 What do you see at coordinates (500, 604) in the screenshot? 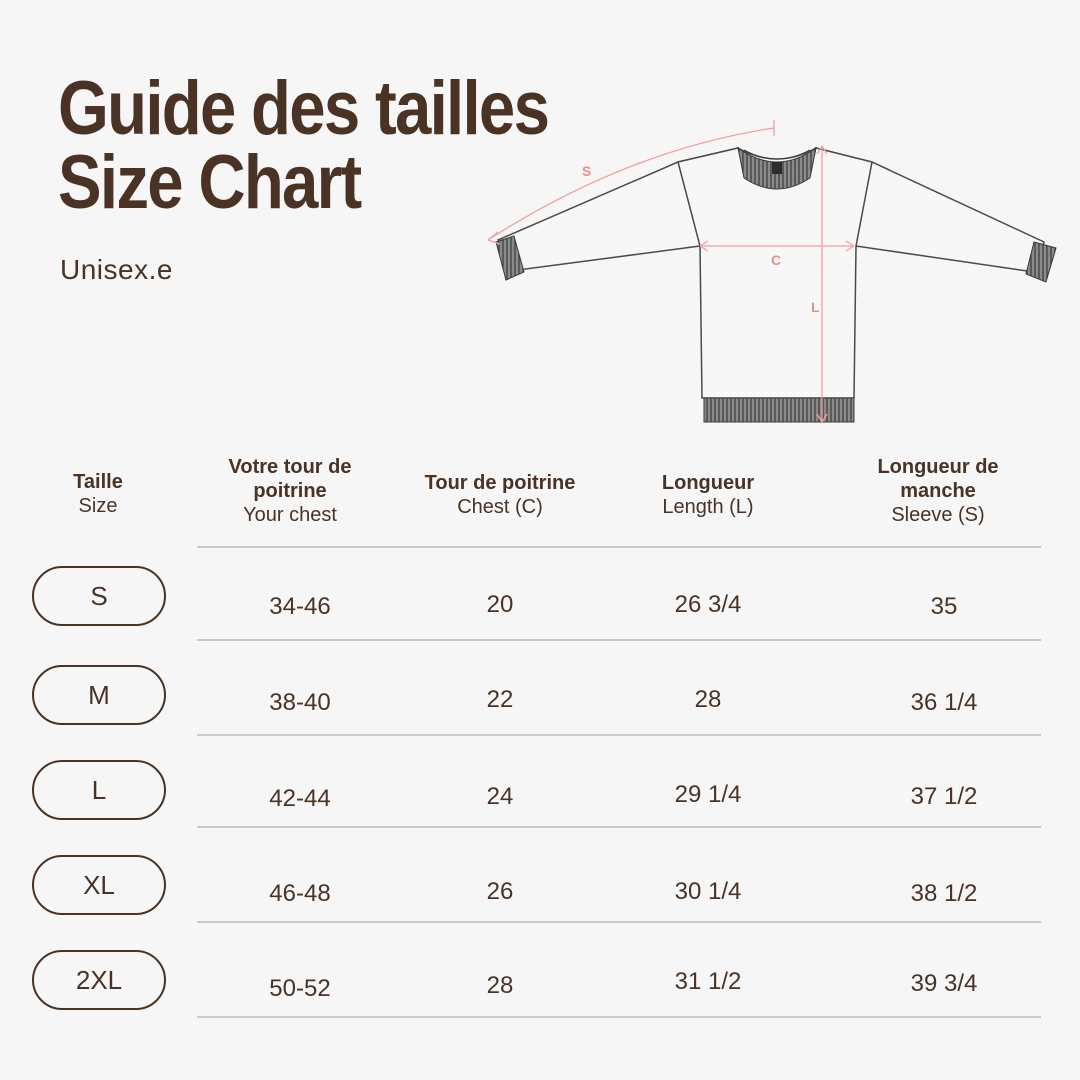
I see `cell-chest: 20` at bounding box center [500, 604].